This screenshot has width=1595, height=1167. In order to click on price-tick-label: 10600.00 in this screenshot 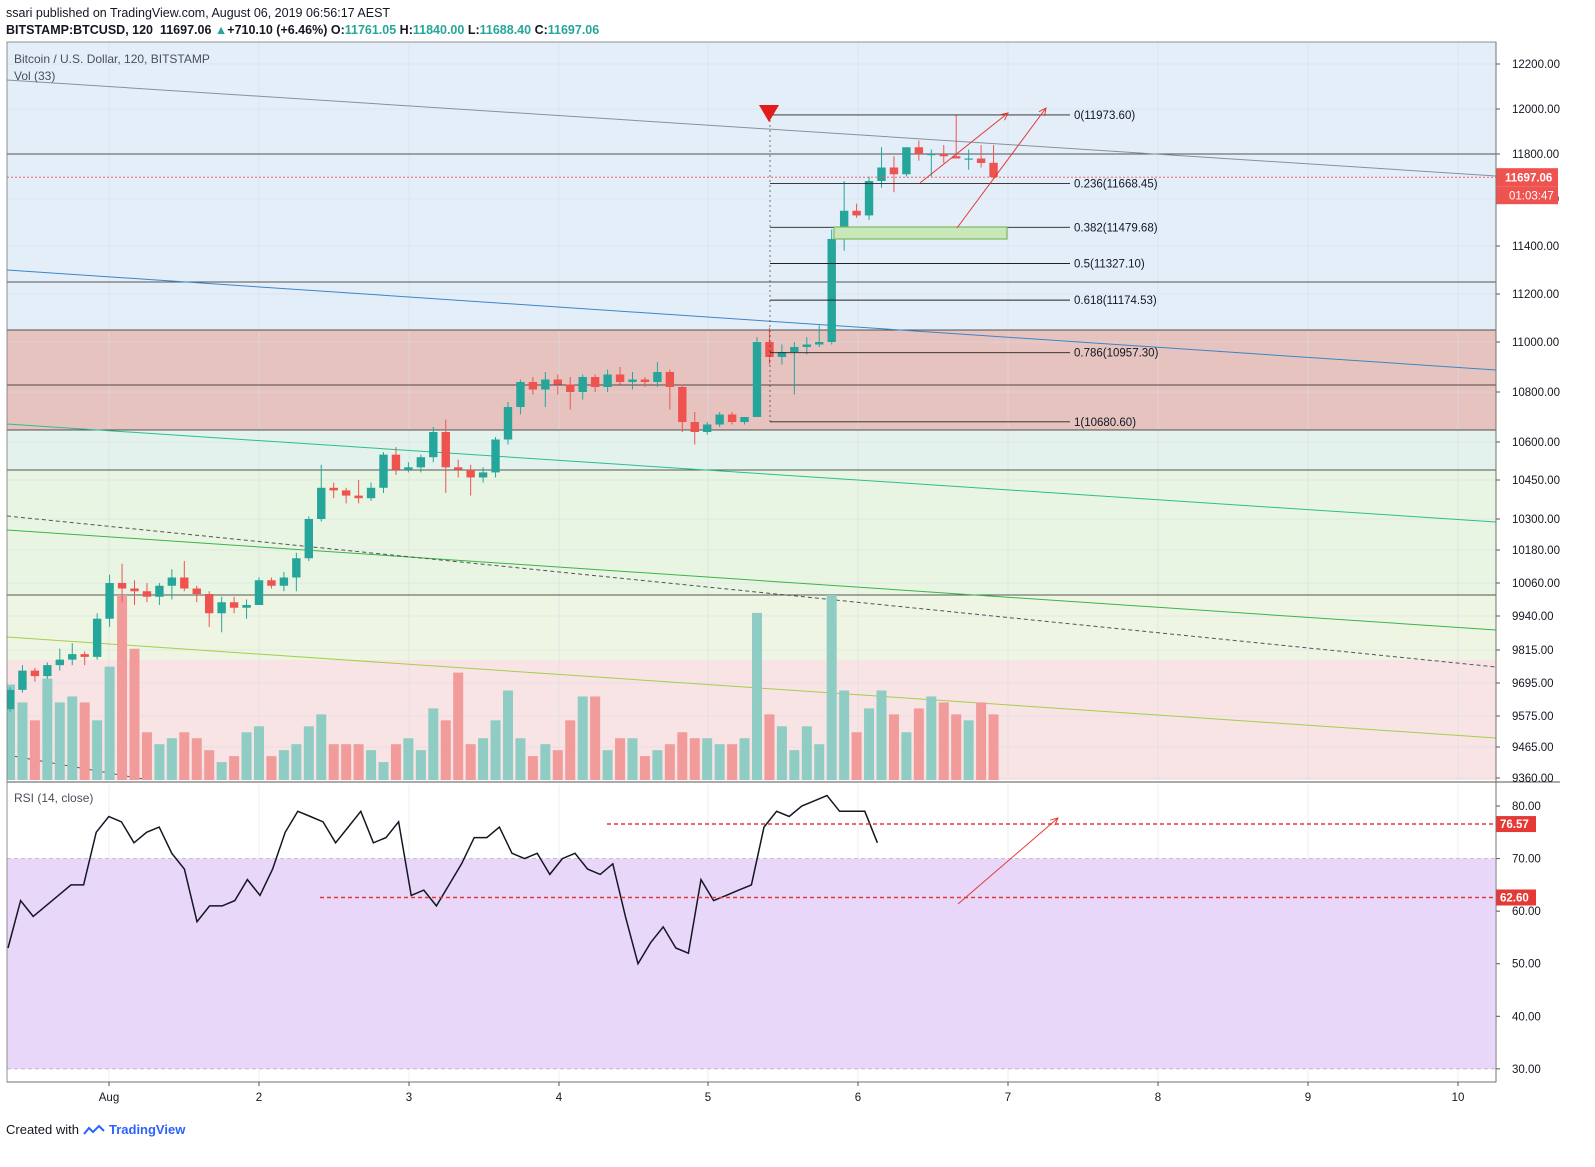, I will do `click(1536, 443)`.